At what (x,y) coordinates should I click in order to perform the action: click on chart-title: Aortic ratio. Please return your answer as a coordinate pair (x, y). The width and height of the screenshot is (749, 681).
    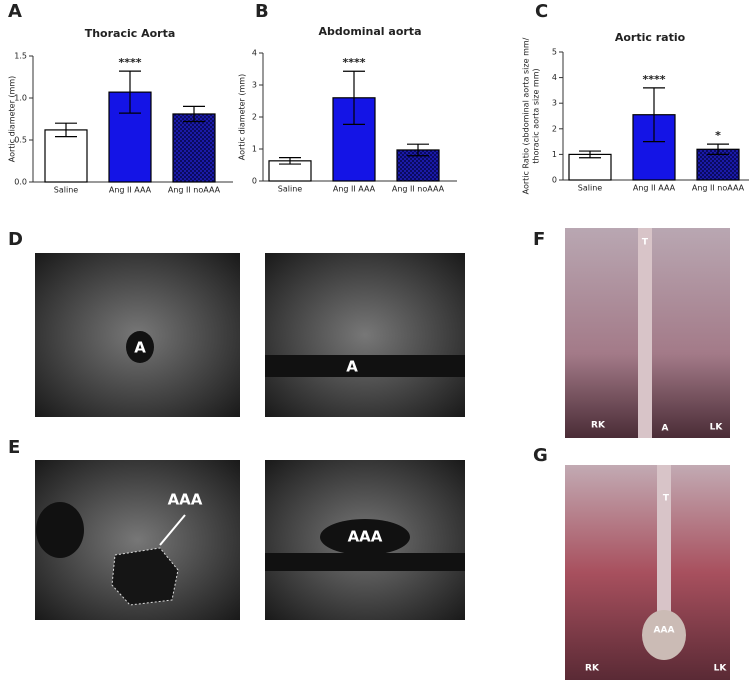
    Looking at the image, I should click on (650, 37).